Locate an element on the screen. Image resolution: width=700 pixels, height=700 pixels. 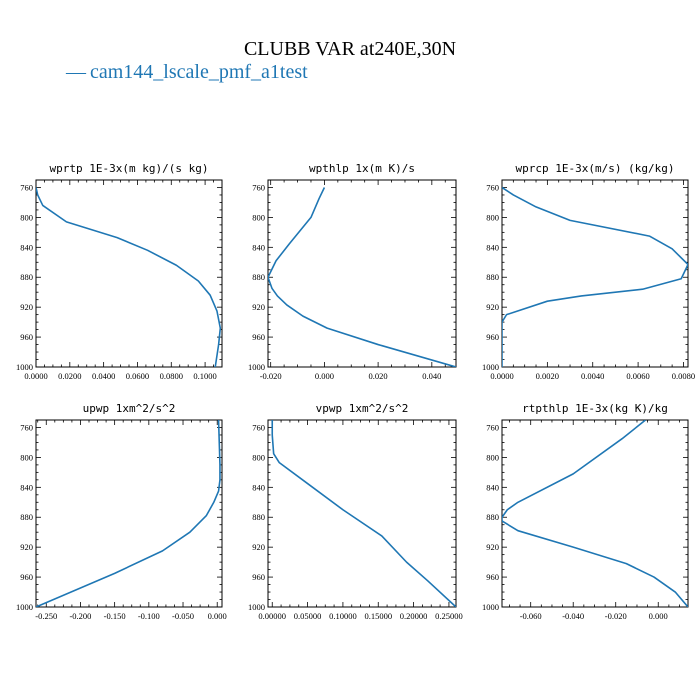
x-tick-label: 0.10000 is located at coordinates (343, 616).